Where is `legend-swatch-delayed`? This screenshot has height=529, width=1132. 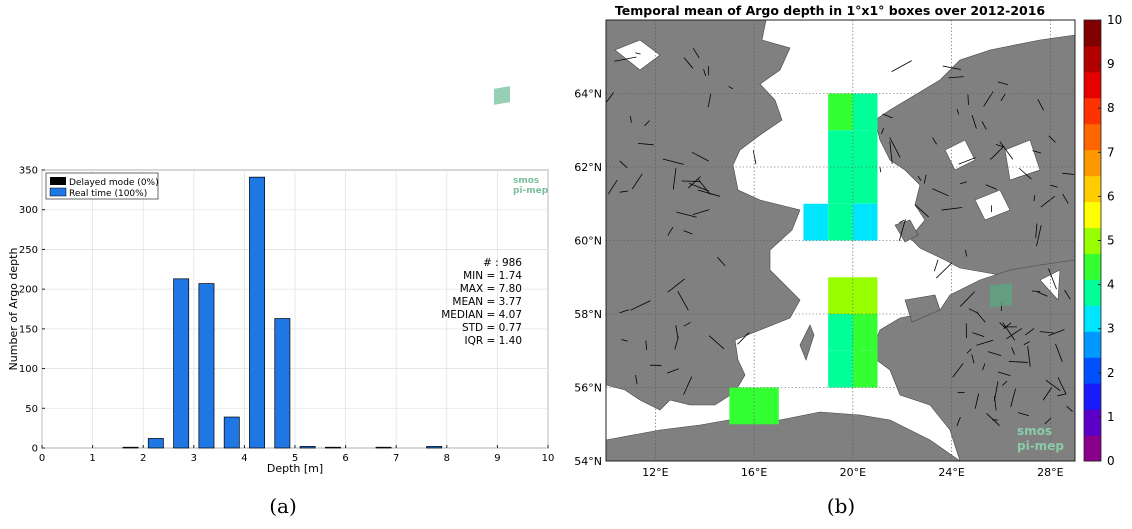
legend-swatch-delayed is located at coordinates (58, 181).